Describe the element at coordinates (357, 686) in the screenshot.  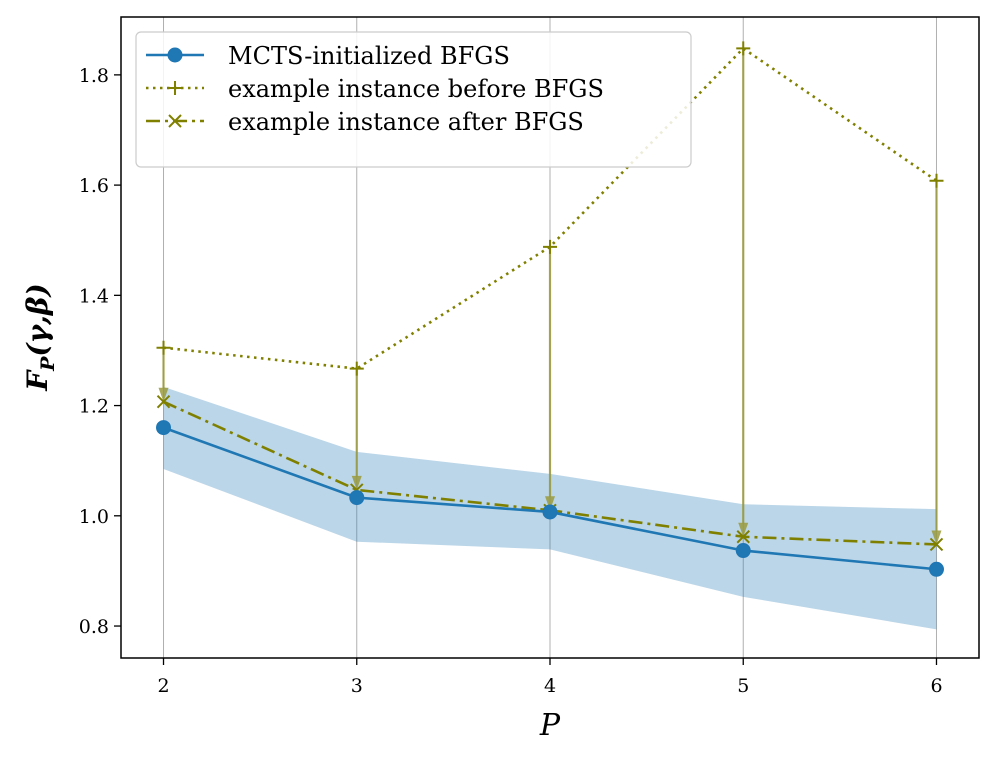
I see `x-tick-label-3: 3` at that location.